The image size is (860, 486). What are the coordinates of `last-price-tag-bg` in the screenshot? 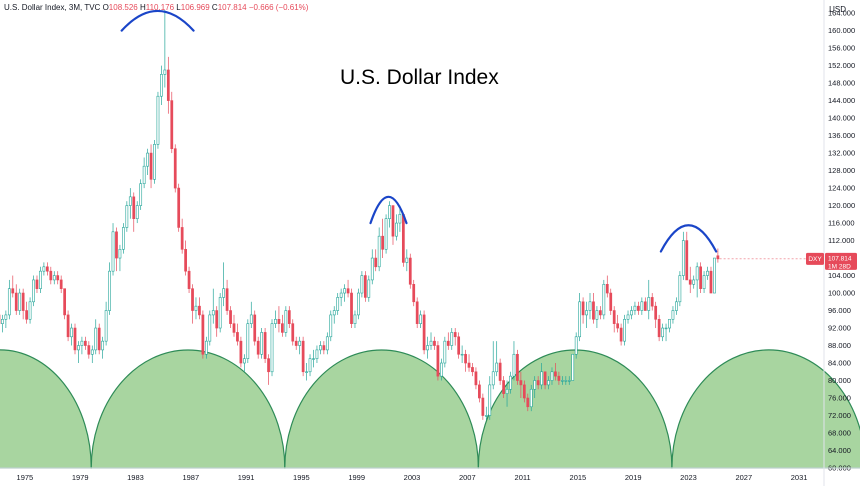 It's located at (841, 261).